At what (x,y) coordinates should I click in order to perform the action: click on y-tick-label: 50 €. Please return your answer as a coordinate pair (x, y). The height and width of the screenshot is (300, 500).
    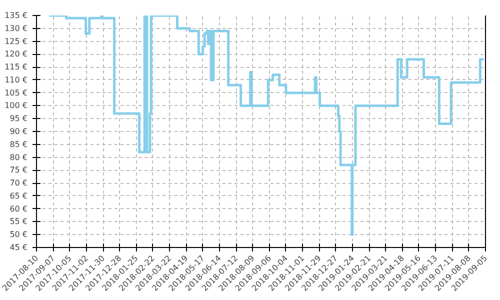
    Looking at the image, I should click on (19, 235).